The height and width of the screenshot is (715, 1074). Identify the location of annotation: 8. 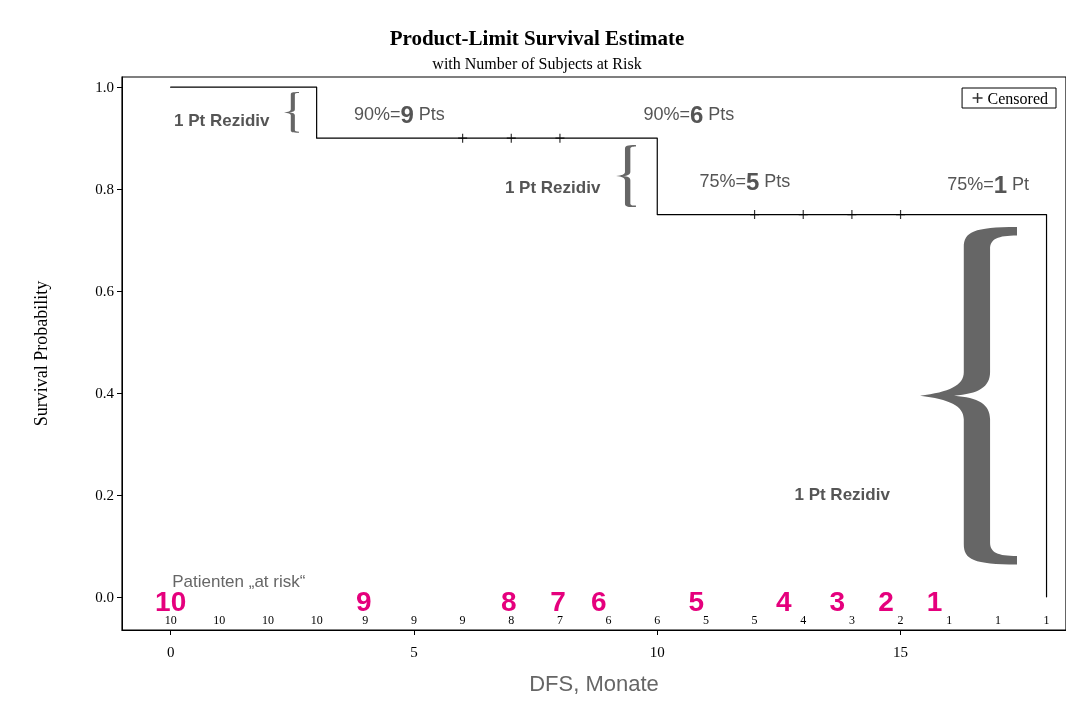
(511, 619).